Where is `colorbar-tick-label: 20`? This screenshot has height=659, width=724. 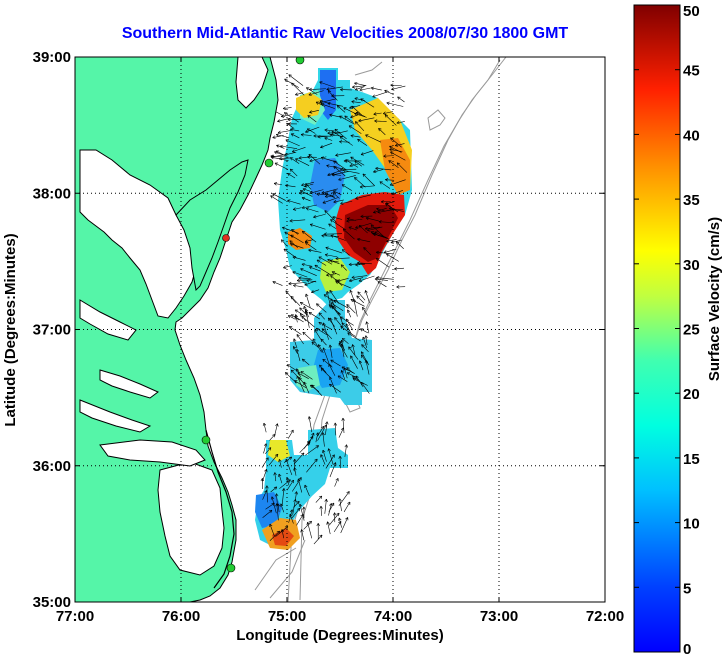 colorbar-tick-label: 20 is located at coordinates (691, 394).